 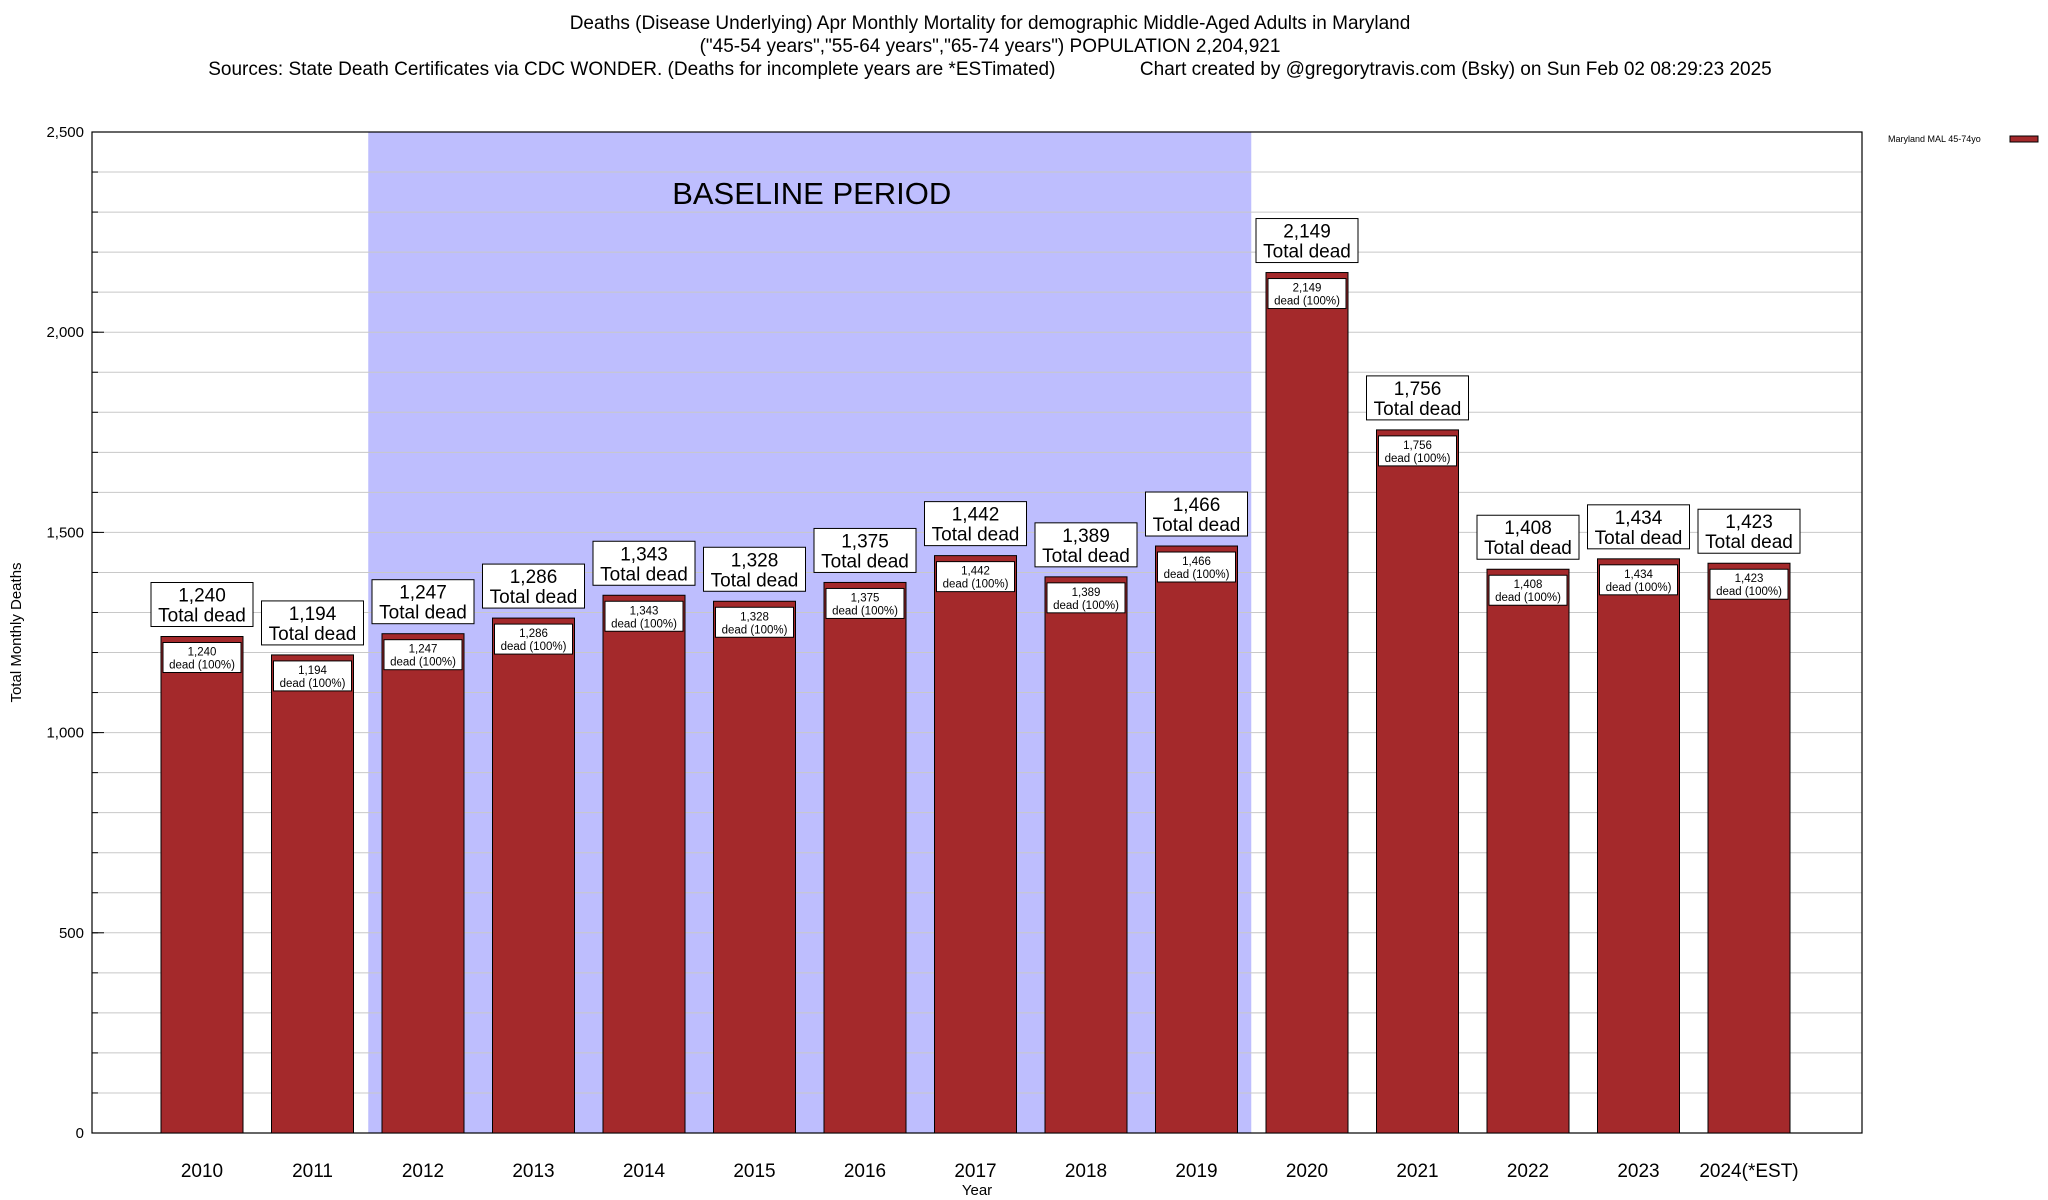 I want to click on small-value-label: 1,442, so click(x=975, y=572).